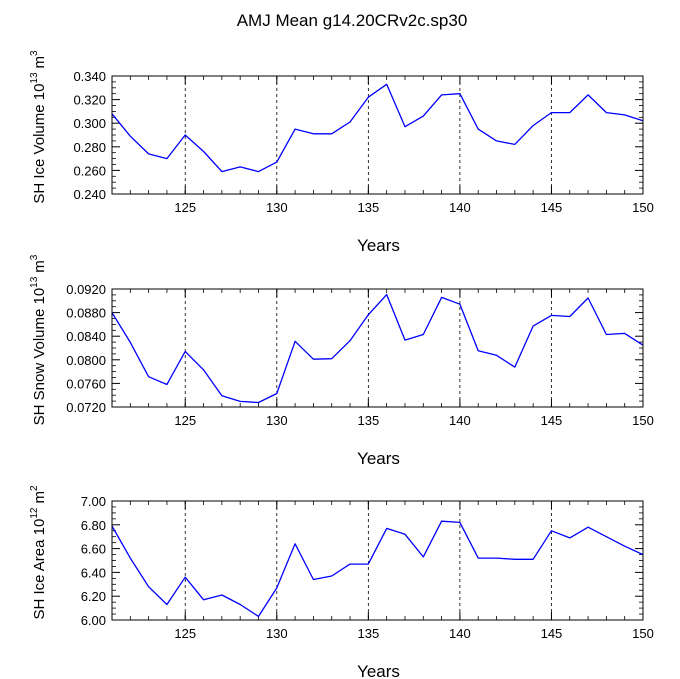 Image resolution: width=680 pixels, height=679 pixels. What do you see at coordinates (86, 336) in the screenshot?
I see `y-tick-label: 0.0840` at bounding box center [86, 336].